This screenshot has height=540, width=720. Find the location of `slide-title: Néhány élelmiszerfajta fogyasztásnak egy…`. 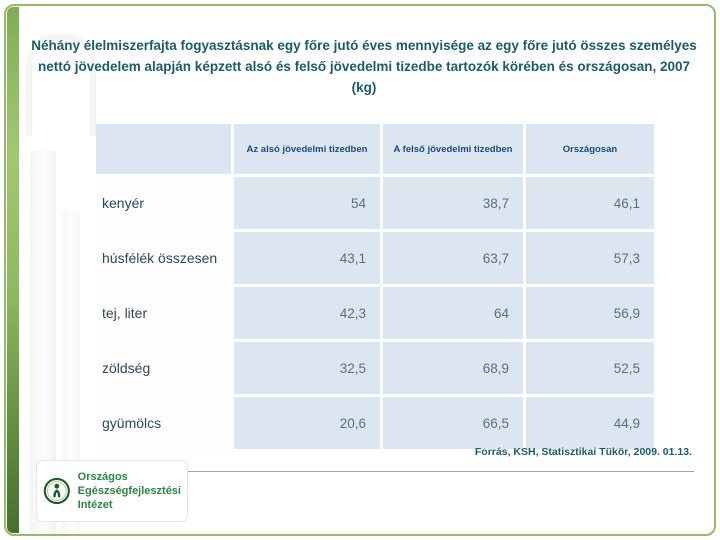

slide-title: Néhány élelmiszerfajta fogyasztásnak egy… is located at coordinates (364, 66).